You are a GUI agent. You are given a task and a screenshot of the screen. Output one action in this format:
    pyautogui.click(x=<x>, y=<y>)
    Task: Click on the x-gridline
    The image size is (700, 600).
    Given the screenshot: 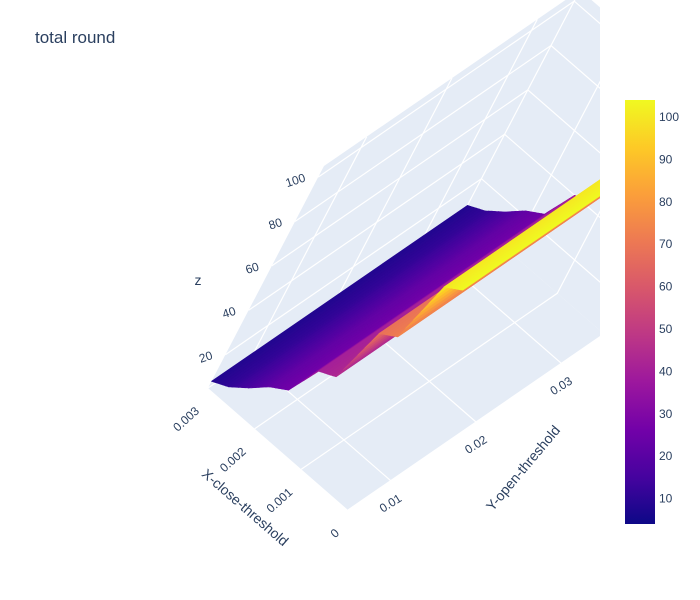 What is the action you would take?
    pyautogui.click(x=473, y=423)
    